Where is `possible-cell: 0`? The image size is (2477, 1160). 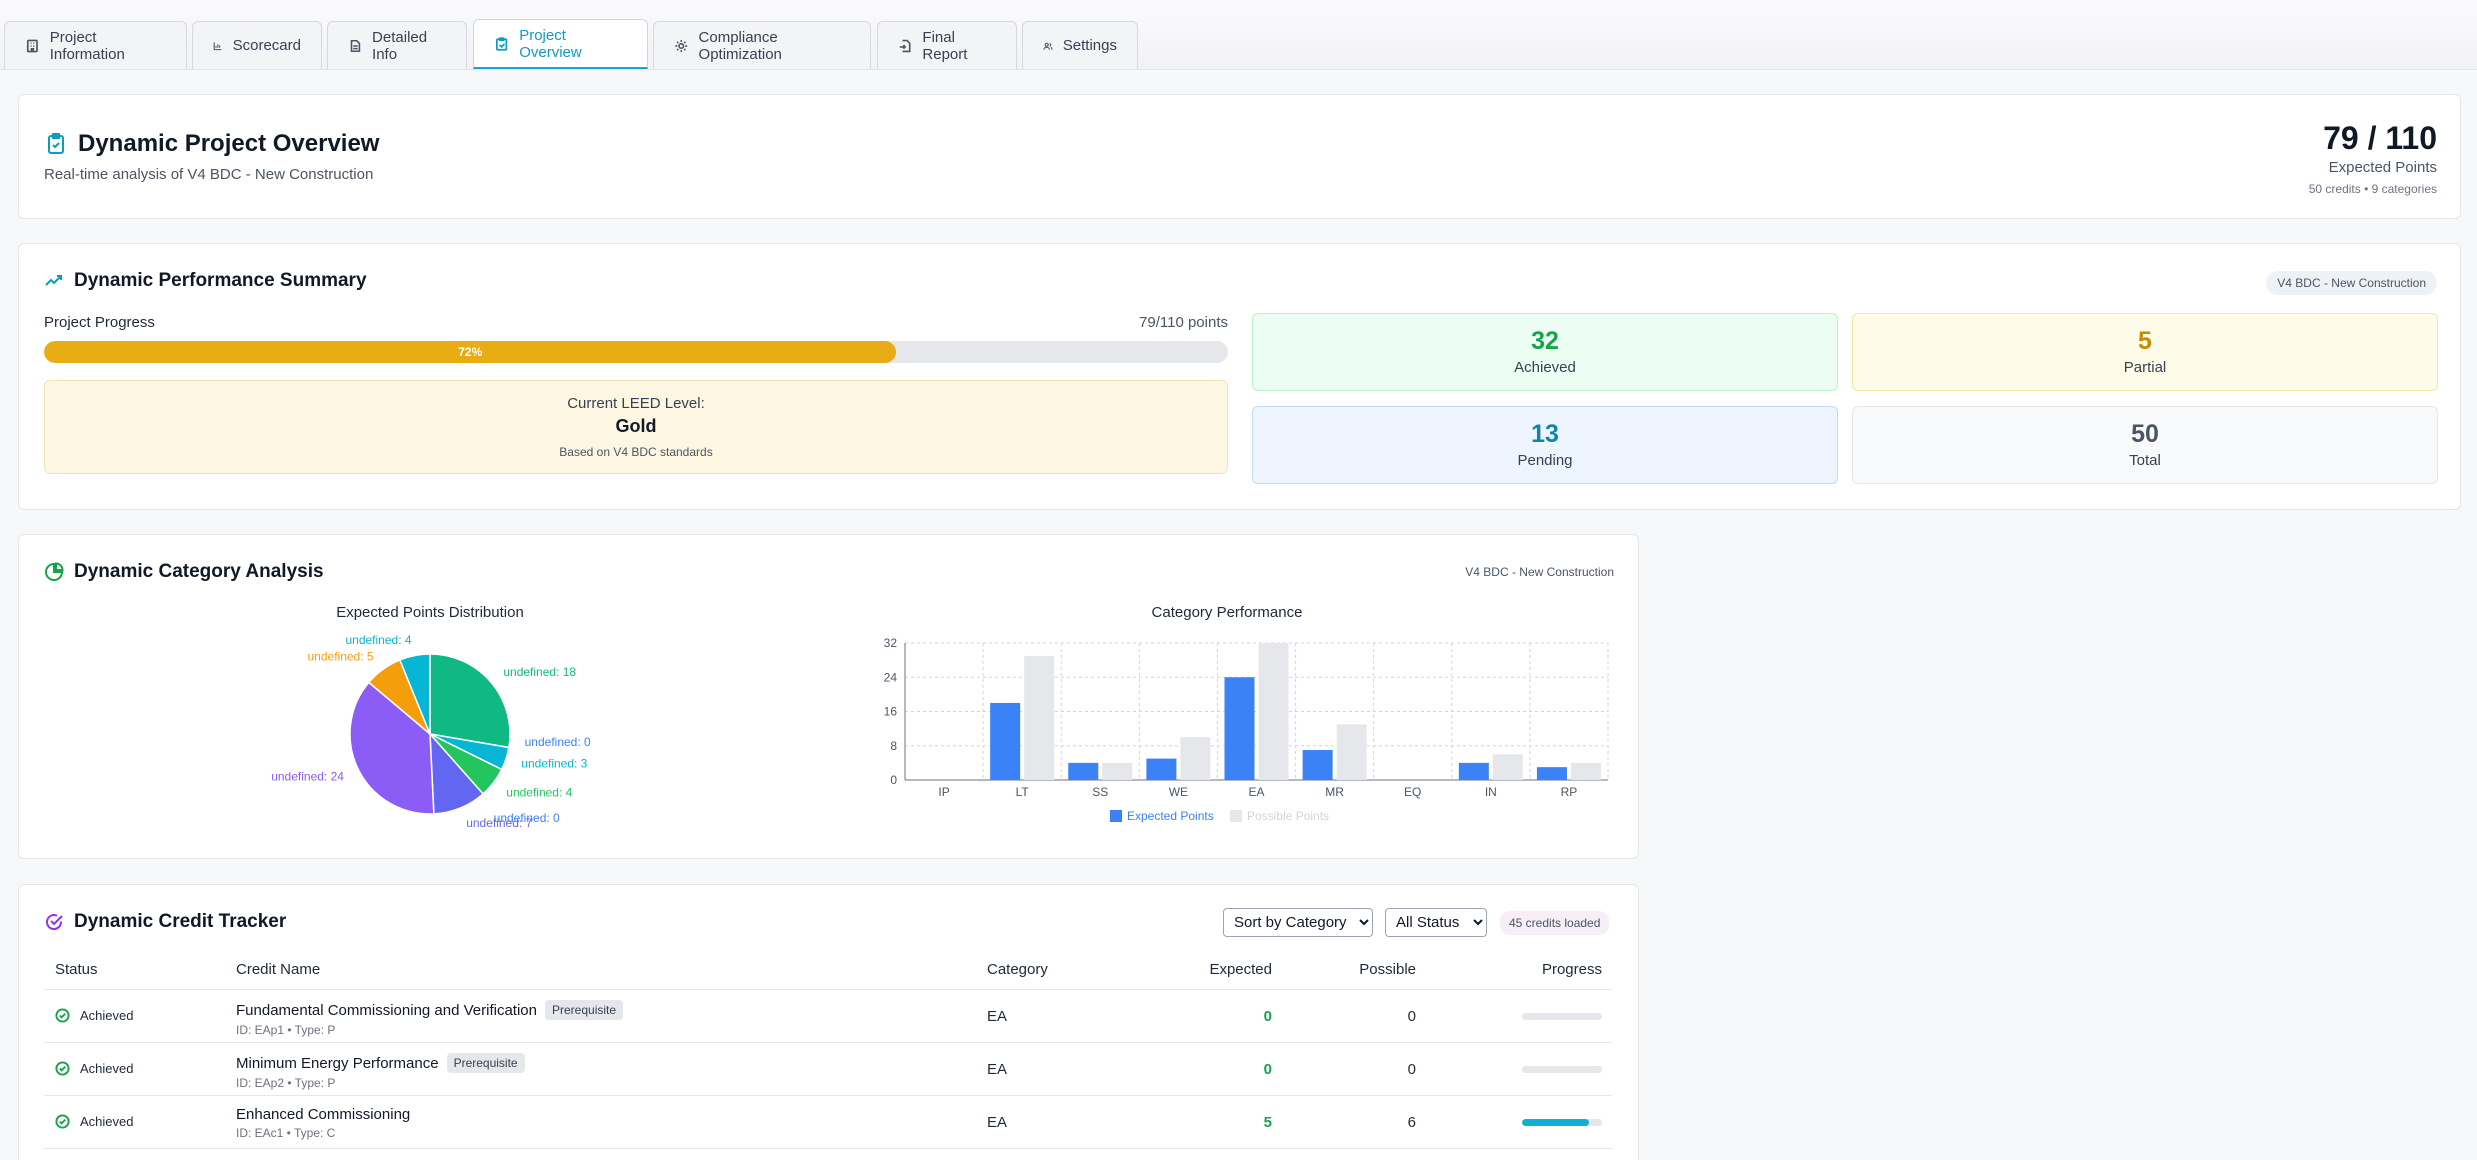 possible-cell: 0 is located at coordinates (1411, 1069).